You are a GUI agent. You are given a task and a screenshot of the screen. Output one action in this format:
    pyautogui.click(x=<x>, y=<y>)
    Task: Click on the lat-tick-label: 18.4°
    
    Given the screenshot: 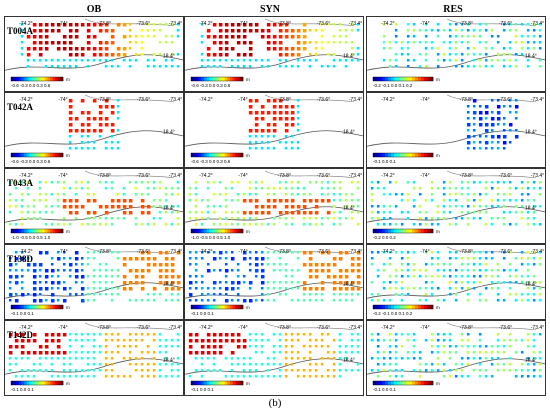 What is the action you would take?
    pyautogui.click(x=349, y=133)
    